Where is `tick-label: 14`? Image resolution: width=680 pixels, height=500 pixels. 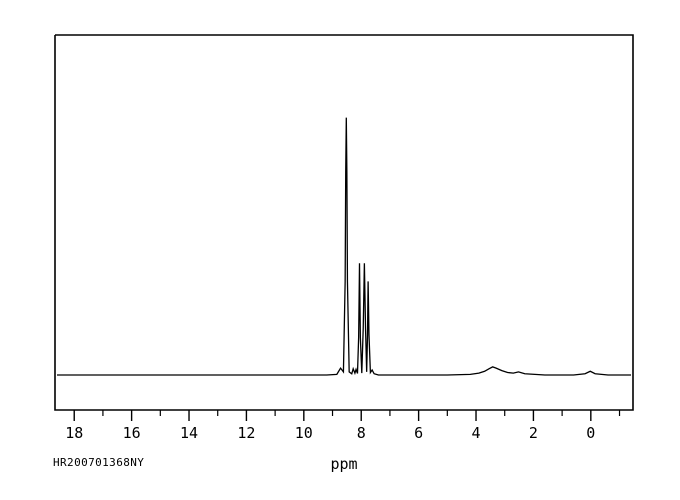 tick-label: 14 is located at coordinates (189, 433).